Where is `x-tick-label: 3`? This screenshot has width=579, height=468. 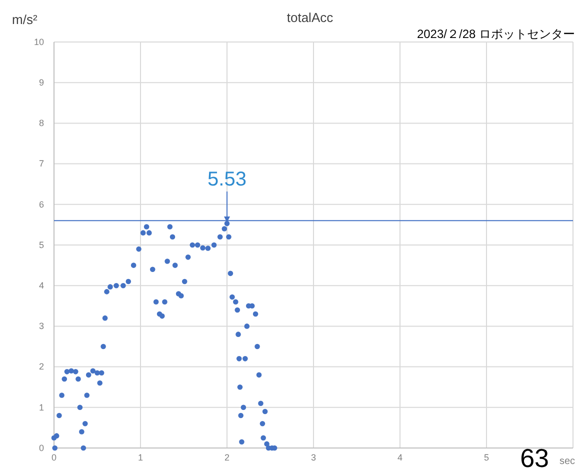
x-tick-label: 3 is located at coordinates (313, 457).